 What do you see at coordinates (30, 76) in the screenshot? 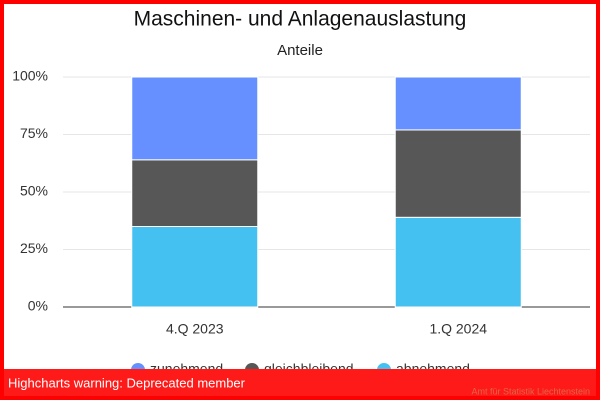
I see `y-tick-label: 100%` at bounding box center [30, 76].